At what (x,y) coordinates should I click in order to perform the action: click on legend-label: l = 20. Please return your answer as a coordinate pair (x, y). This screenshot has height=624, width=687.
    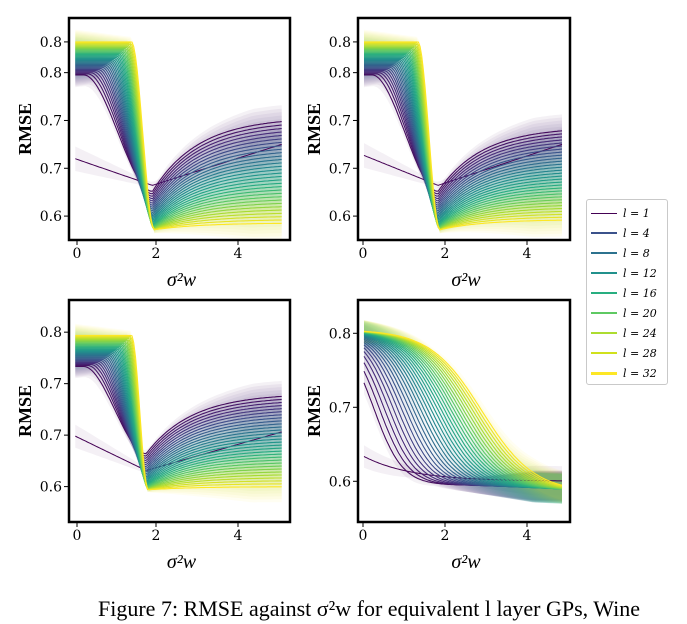
    Looking at the image, I should click on (640, 313).